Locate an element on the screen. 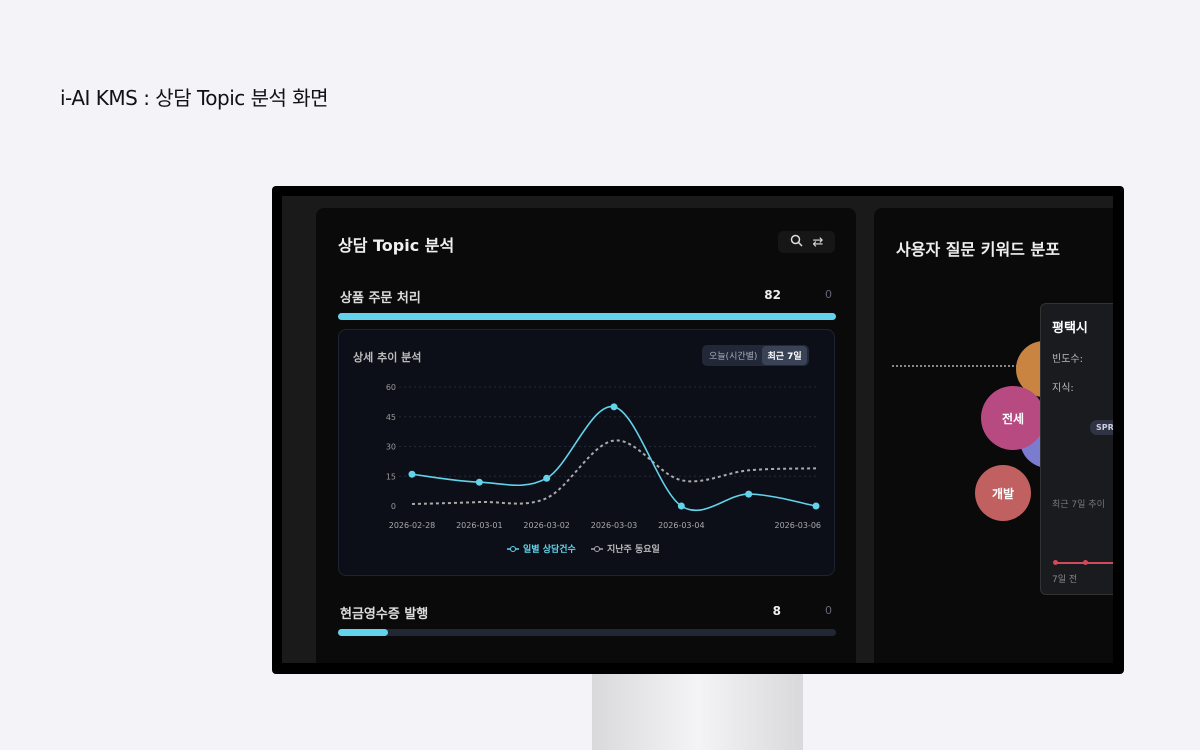 This screenshot has width=1200, height=750. guide-line is located at coordinates (967, 366).